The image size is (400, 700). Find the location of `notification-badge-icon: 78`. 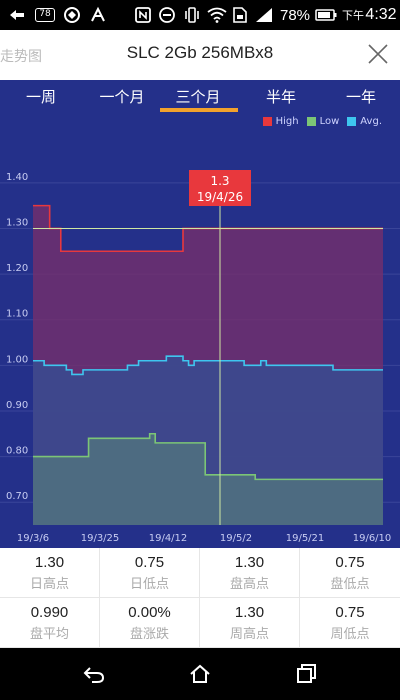

notification-badge-icon: 78 is located at coordinates (45, 15).